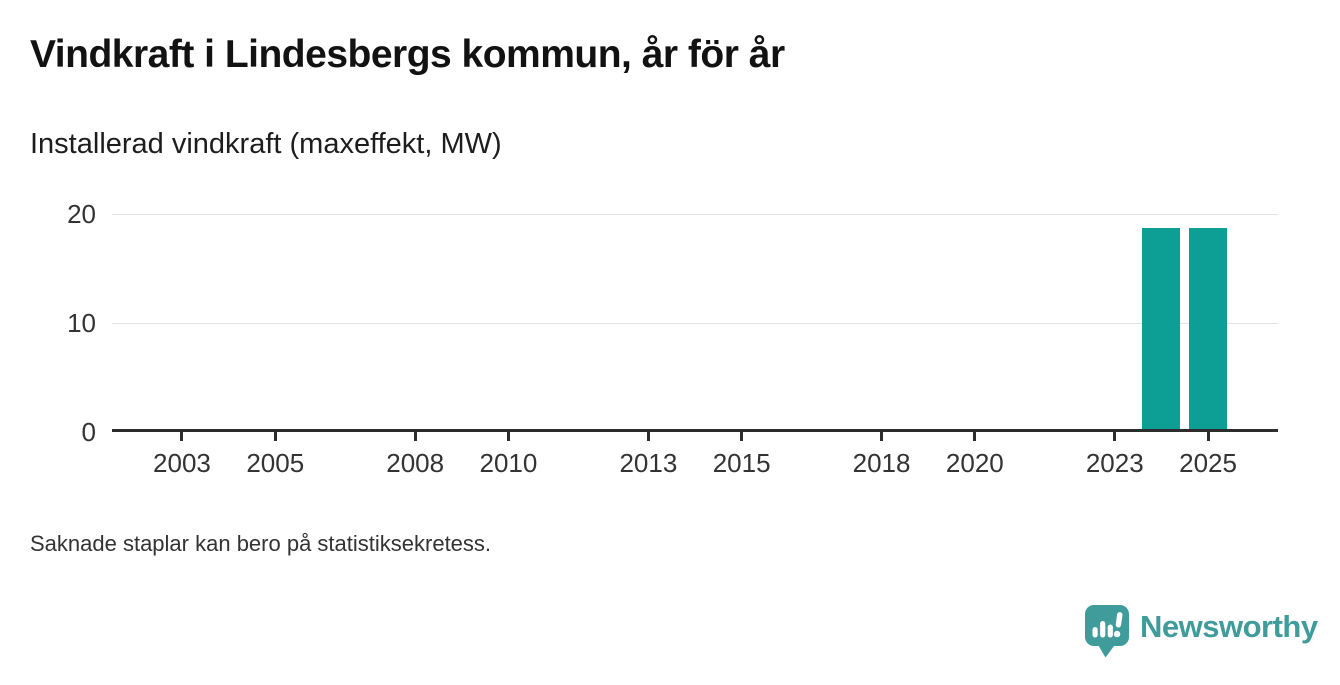 The height and width of the screenshot is (685, 1340). I want to click on x-tick-mark-2005, so click(275, 436).